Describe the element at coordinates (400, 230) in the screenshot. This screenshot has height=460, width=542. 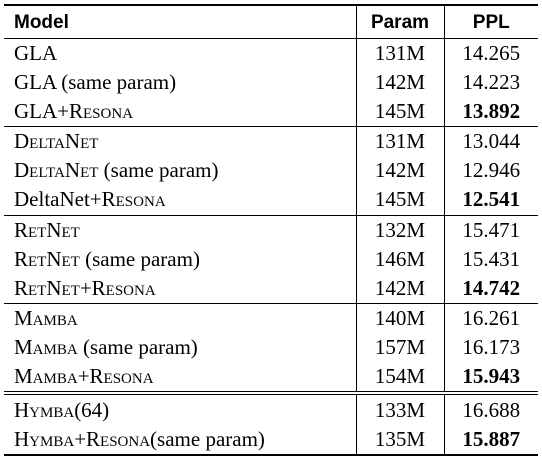
I see `param-cell: 132M` at that location.